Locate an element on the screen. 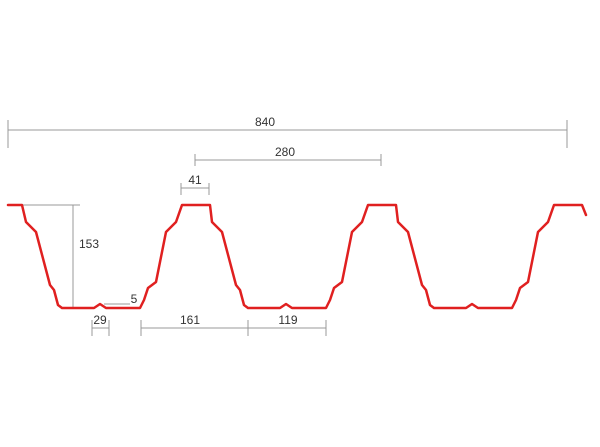 The height and width of the screenshot is (447, 600). dim-label: 119 is located at coordinates (287, 320).